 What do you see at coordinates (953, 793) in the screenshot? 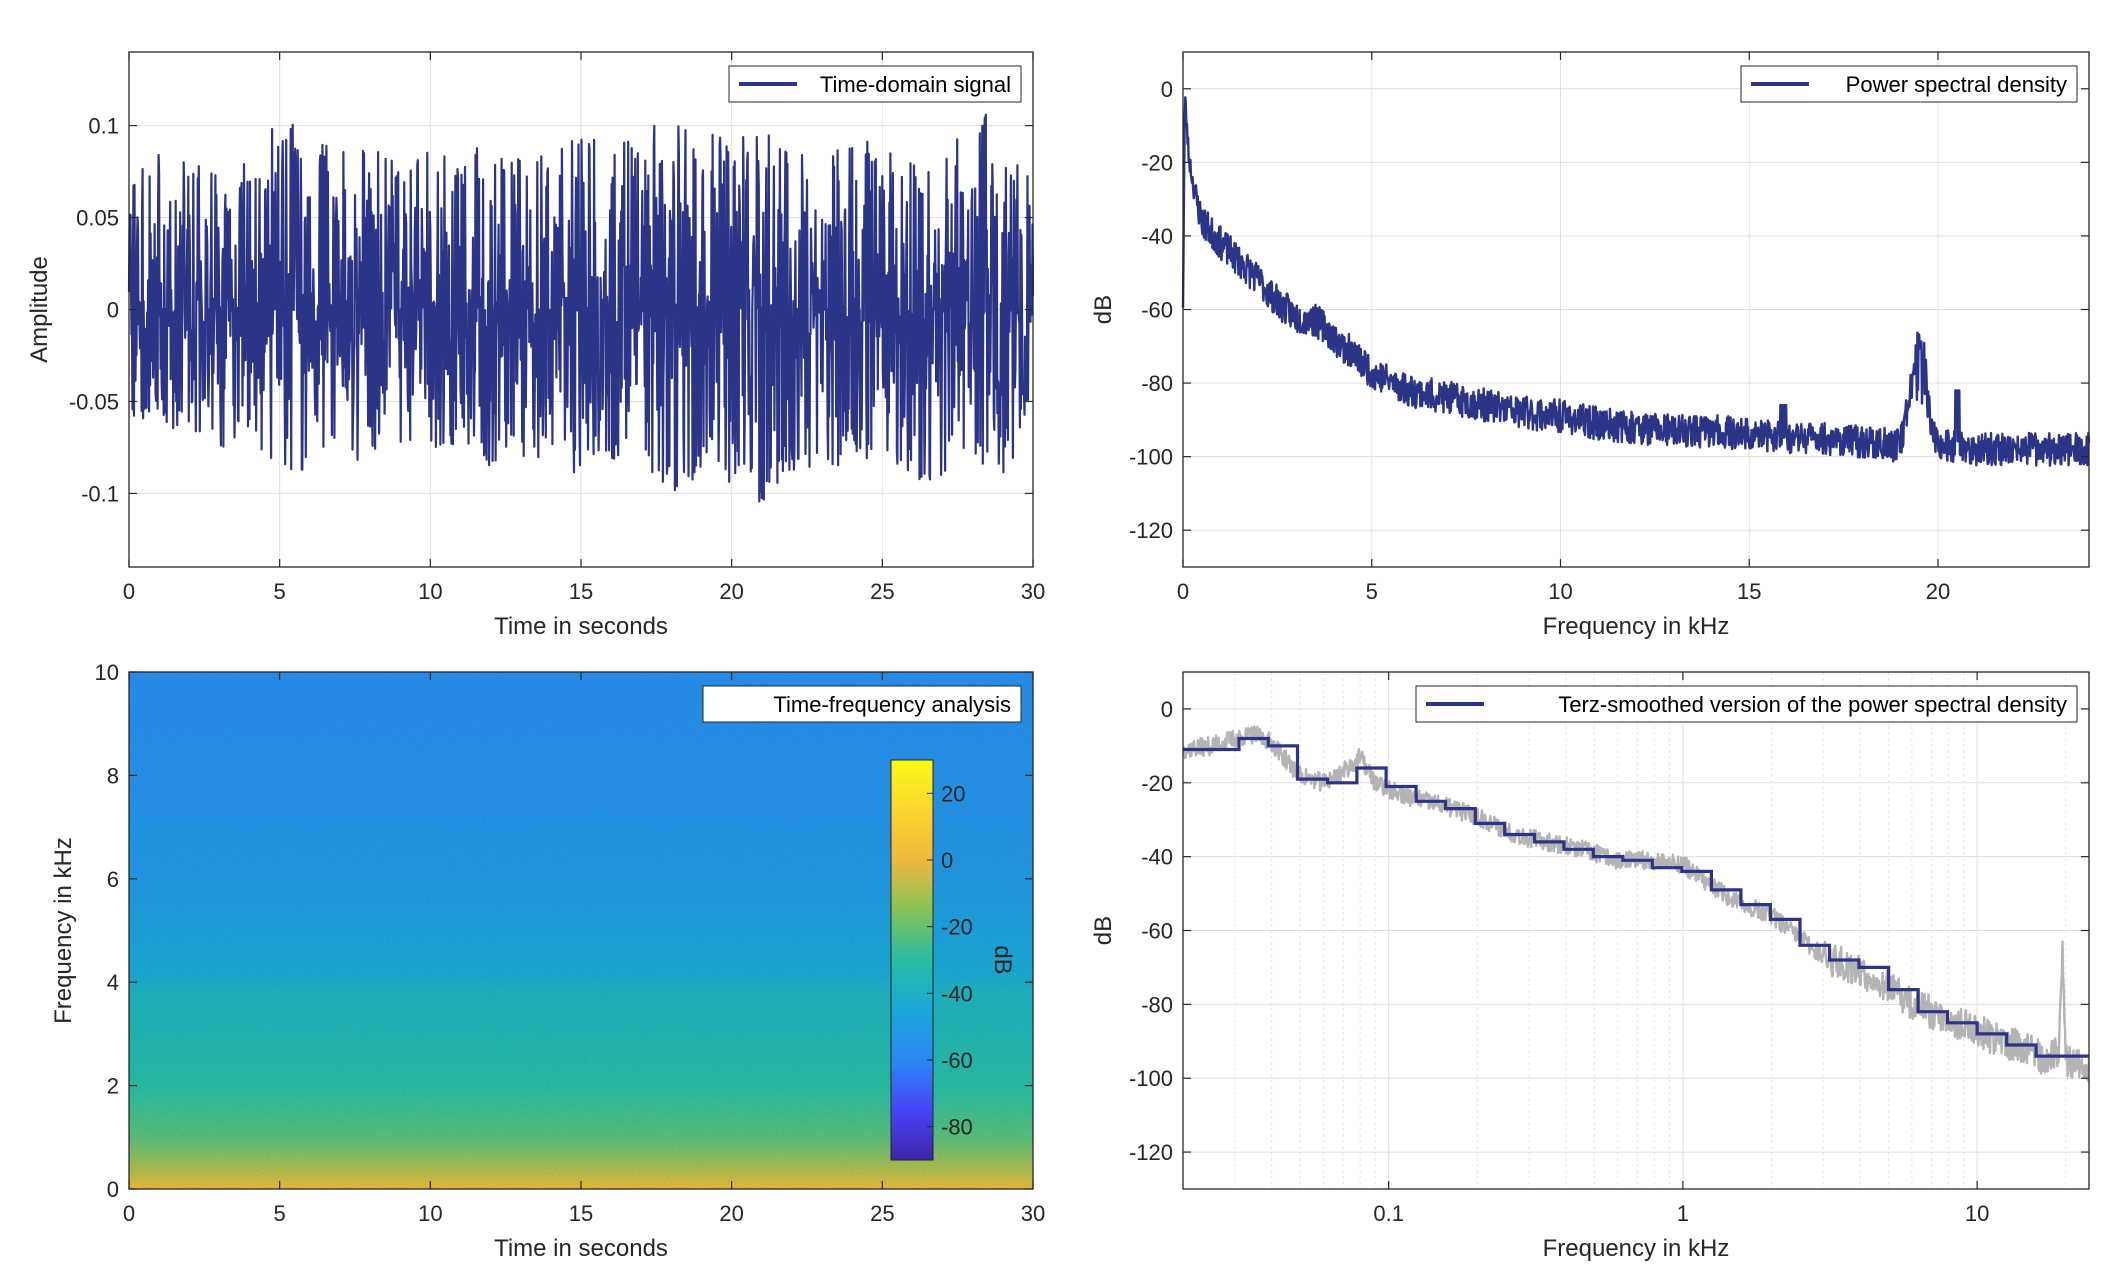
I see `colorbar-tick-label: 20` at bounding box center [953, 793].